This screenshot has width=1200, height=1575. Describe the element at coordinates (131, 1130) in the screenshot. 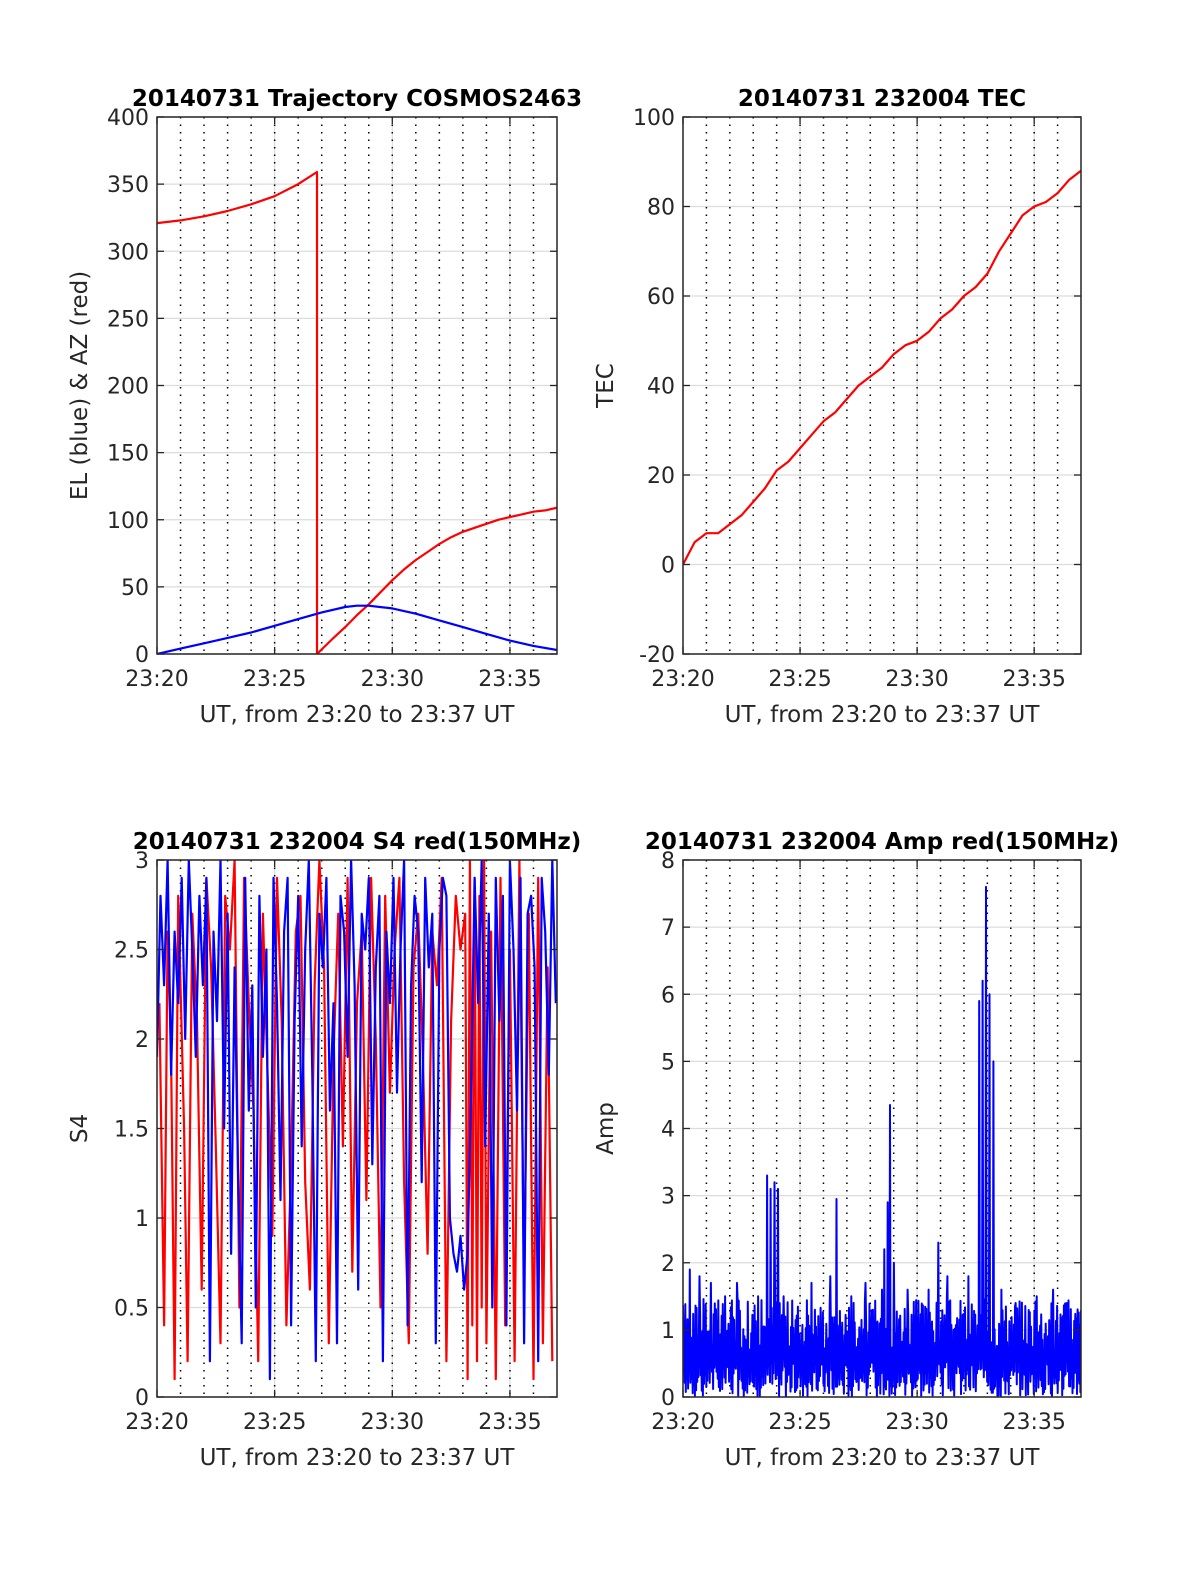

I see `y-tick-label: 1.5` at that location.